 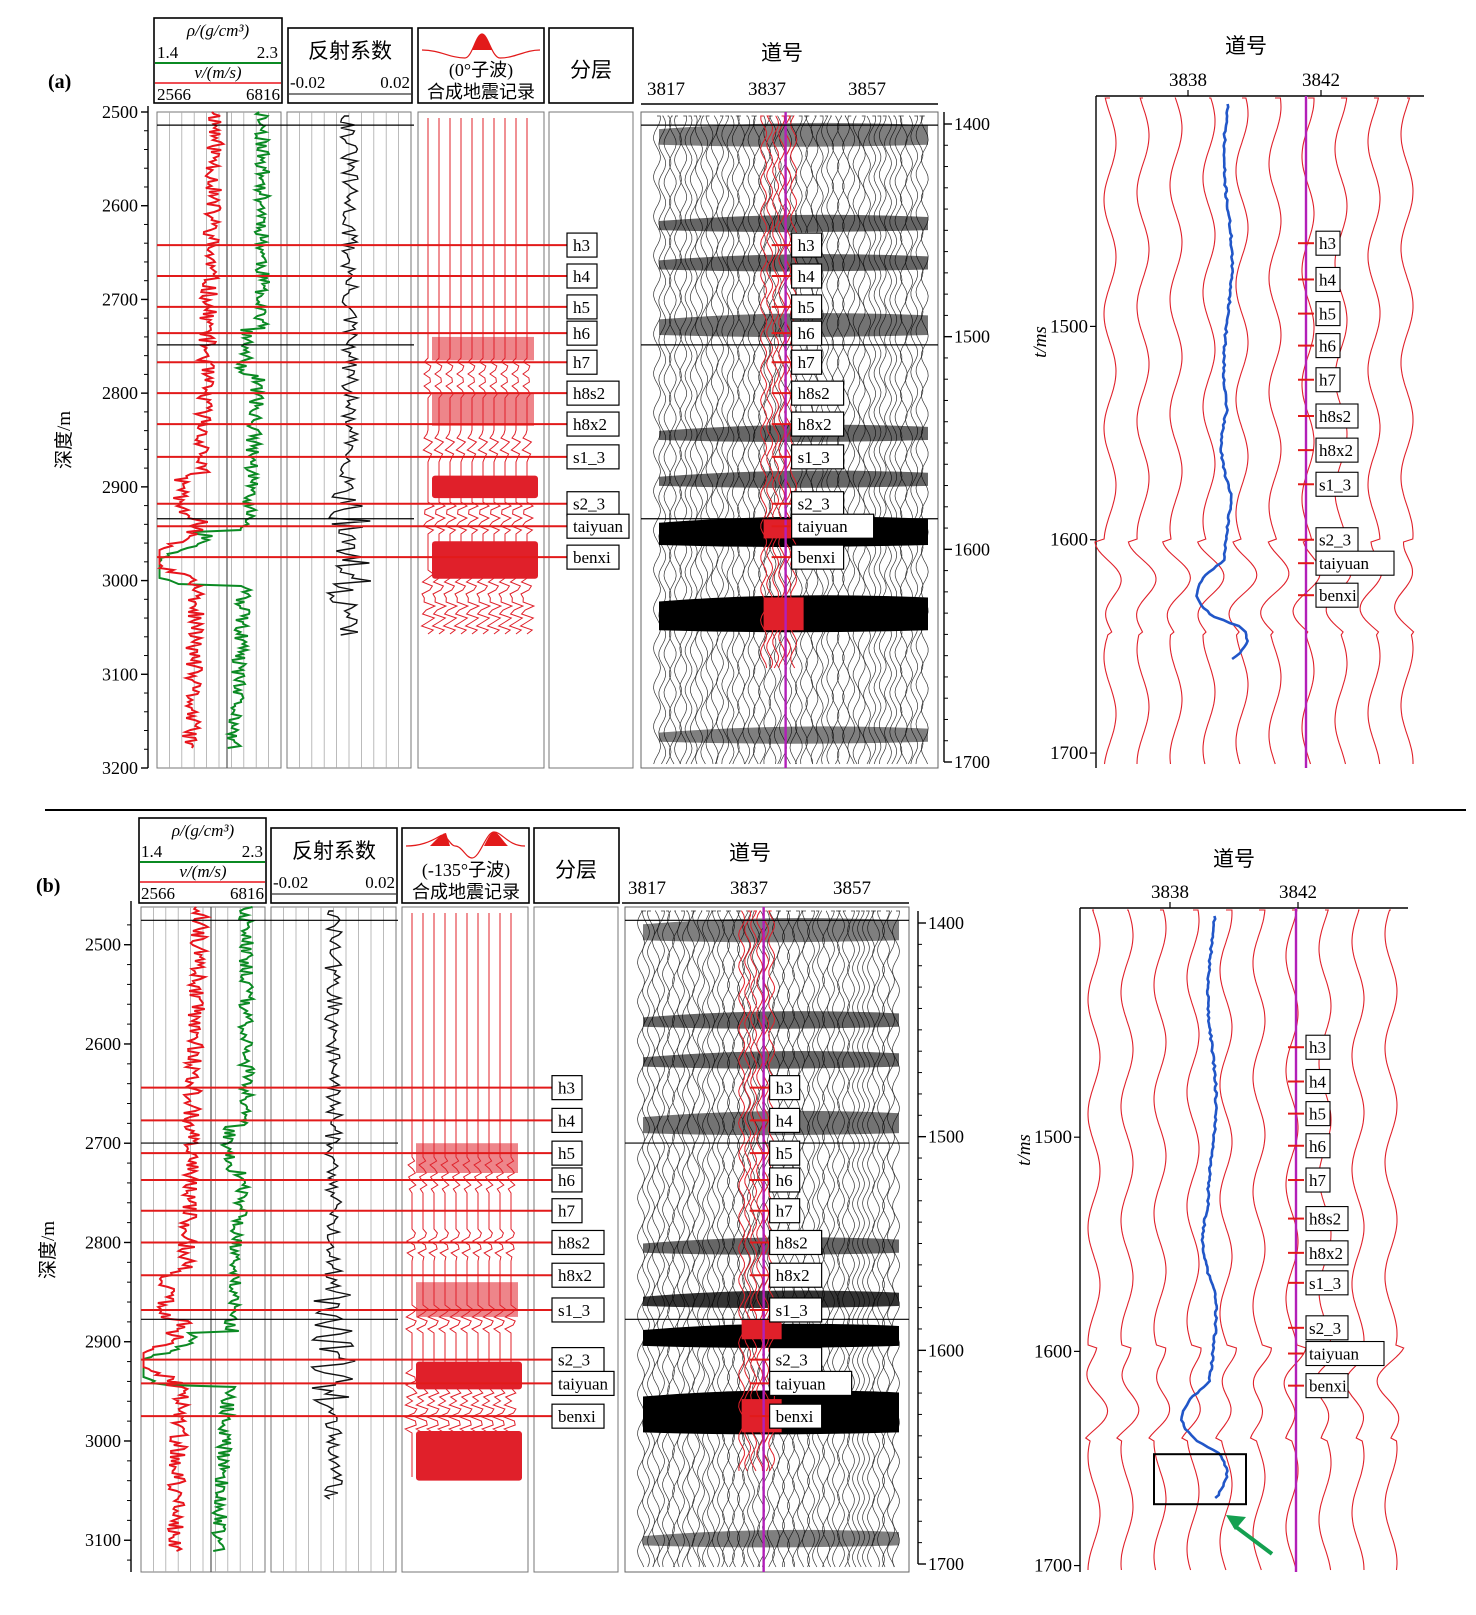 I want to click on depth-tick-label: 2700, so click(x=103, y=1143).